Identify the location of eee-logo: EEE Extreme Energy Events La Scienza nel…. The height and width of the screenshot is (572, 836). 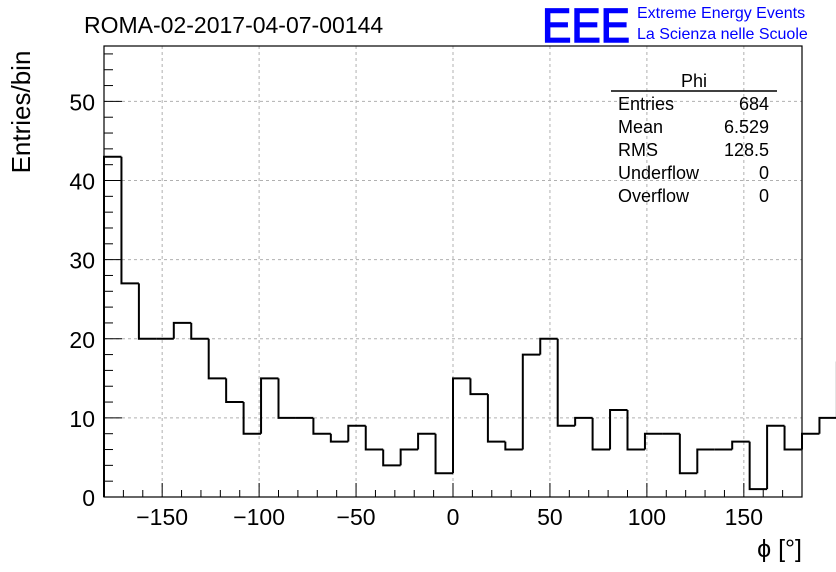
(674, 27).